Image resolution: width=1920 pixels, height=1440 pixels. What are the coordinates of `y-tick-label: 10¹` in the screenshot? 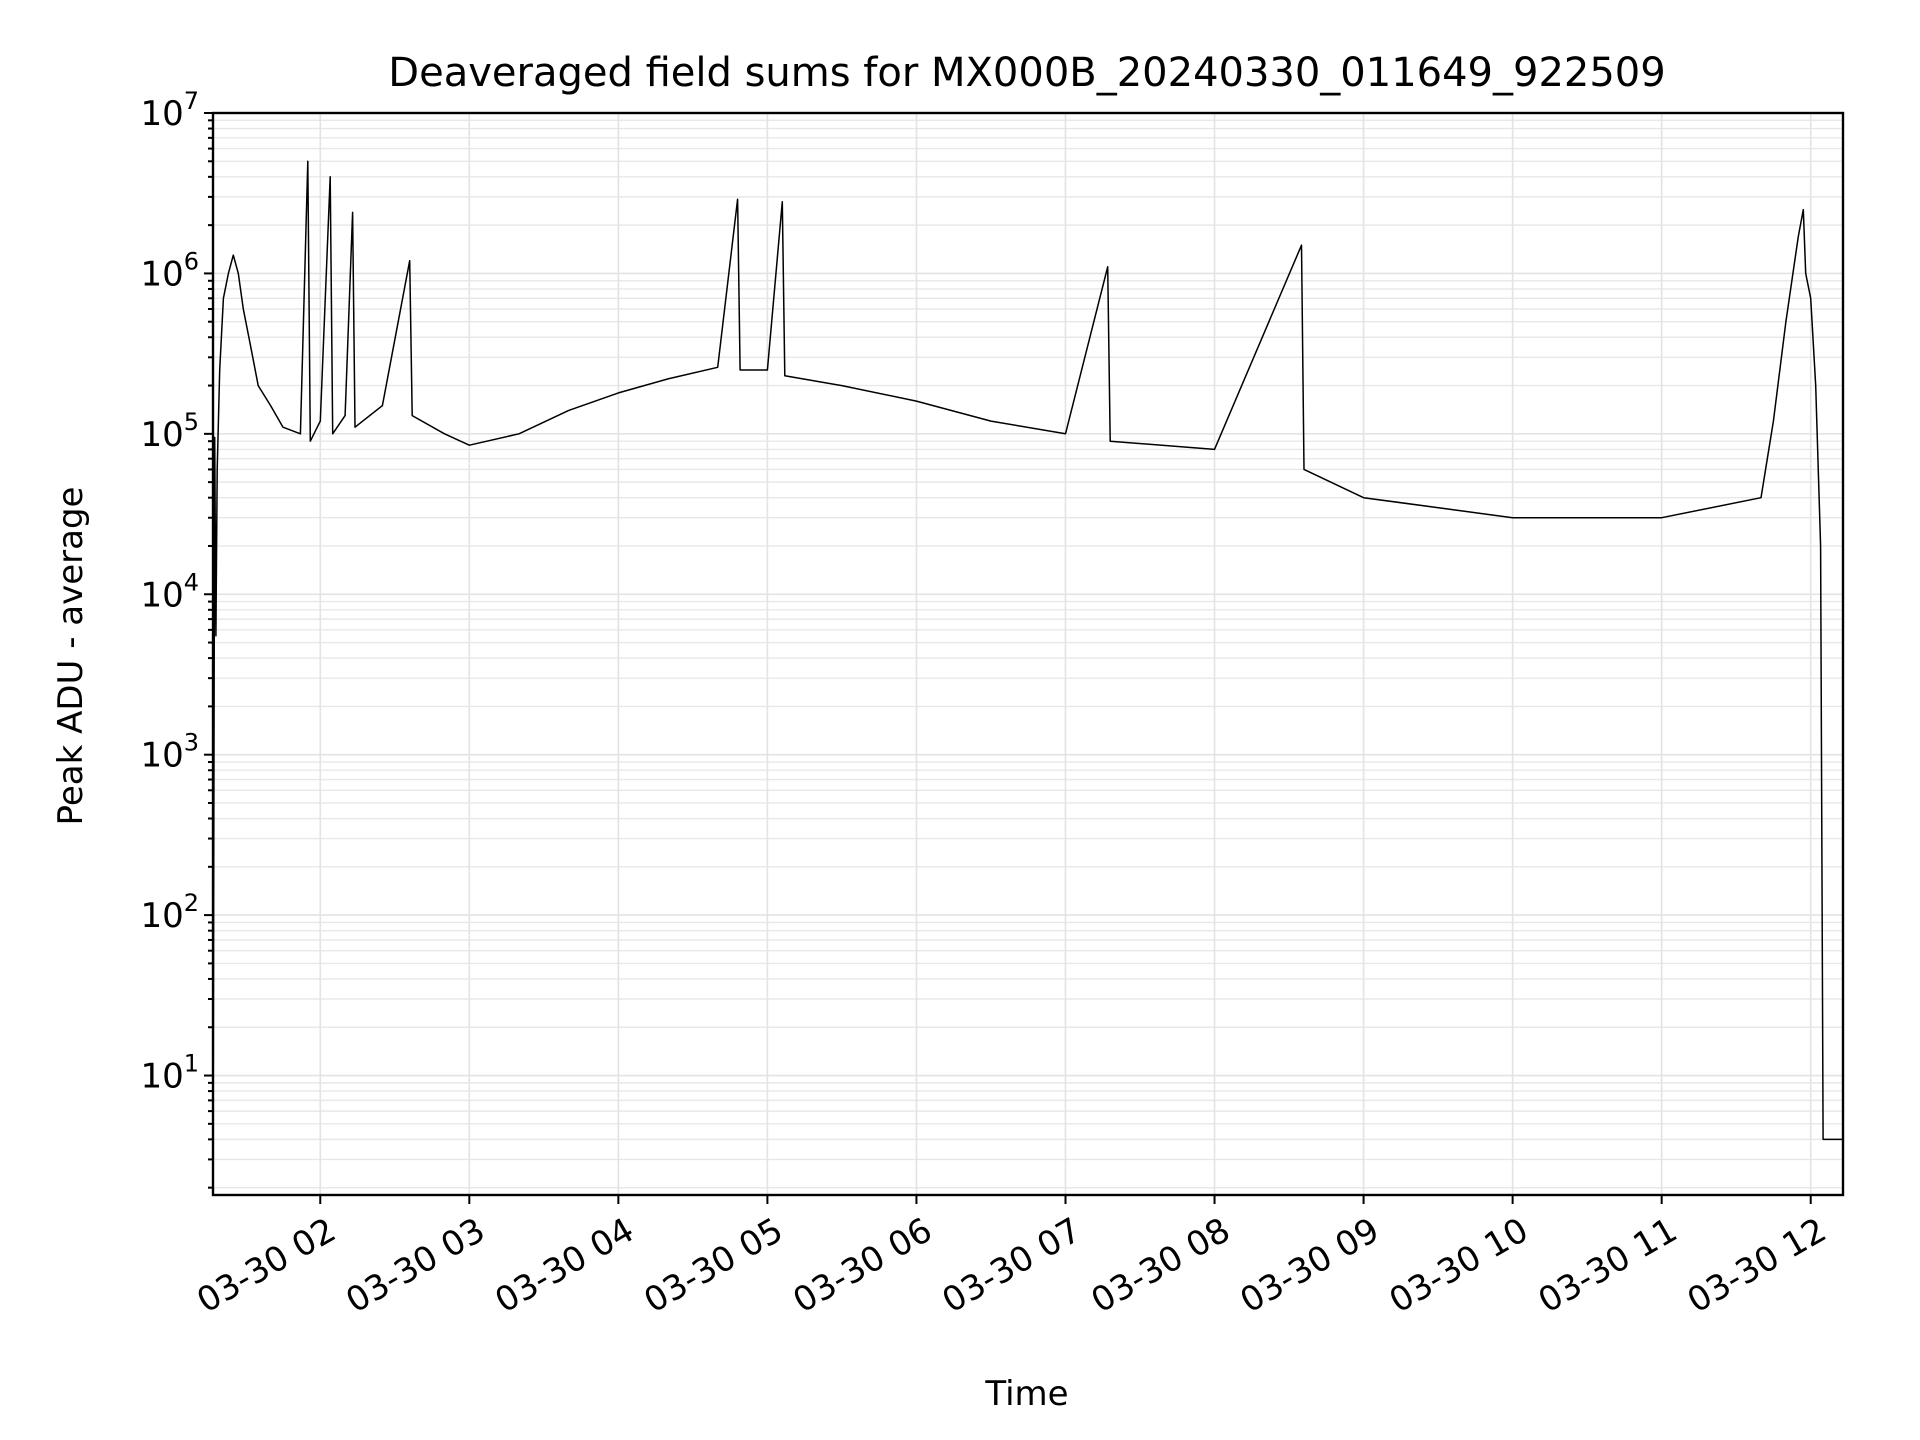 It's located at (169, 1073).